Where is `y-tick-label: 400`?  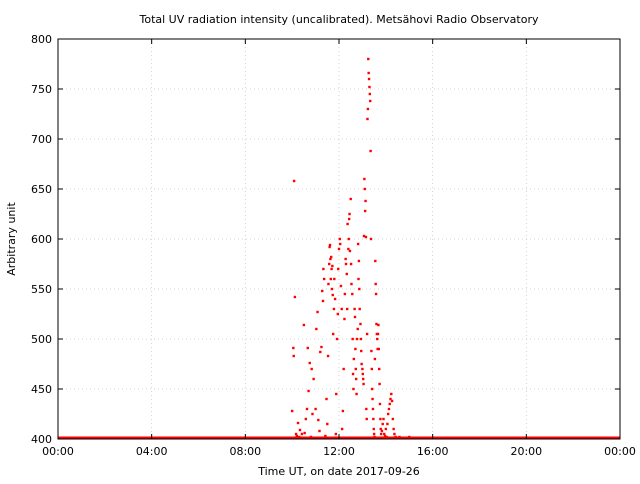 y-tick-label: 400 is located at coordinates (41, 439).